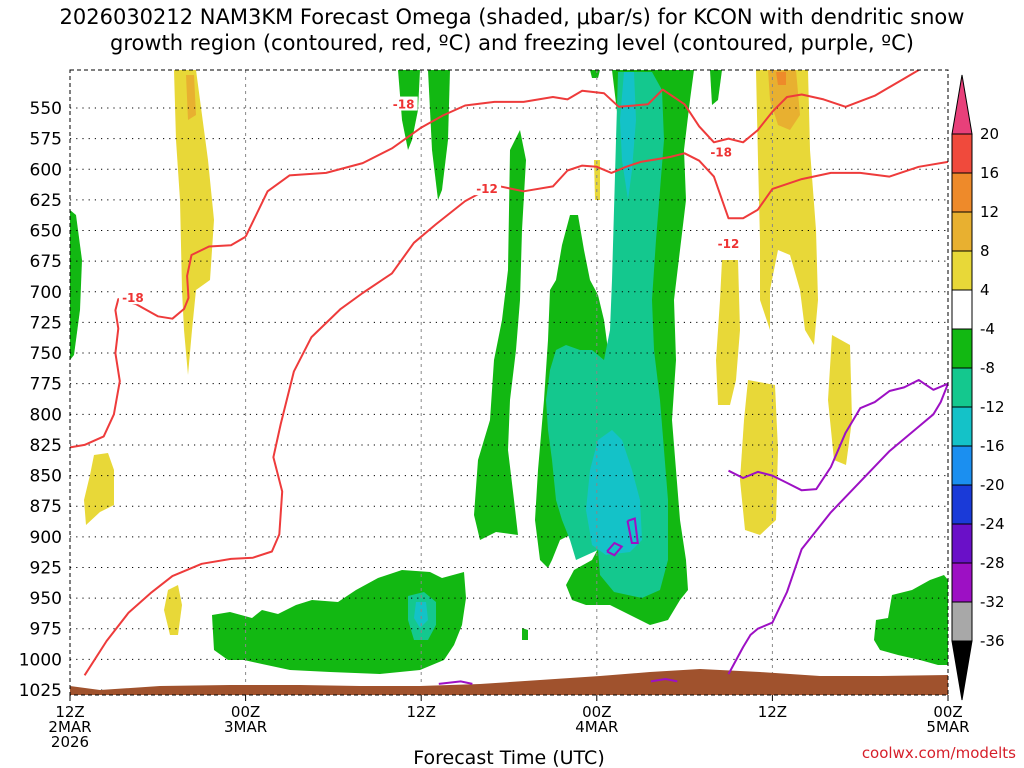  Describe the element at coordinates (992, 602) in the screenshot. I see `colorbar-label--32: -32` at that location.